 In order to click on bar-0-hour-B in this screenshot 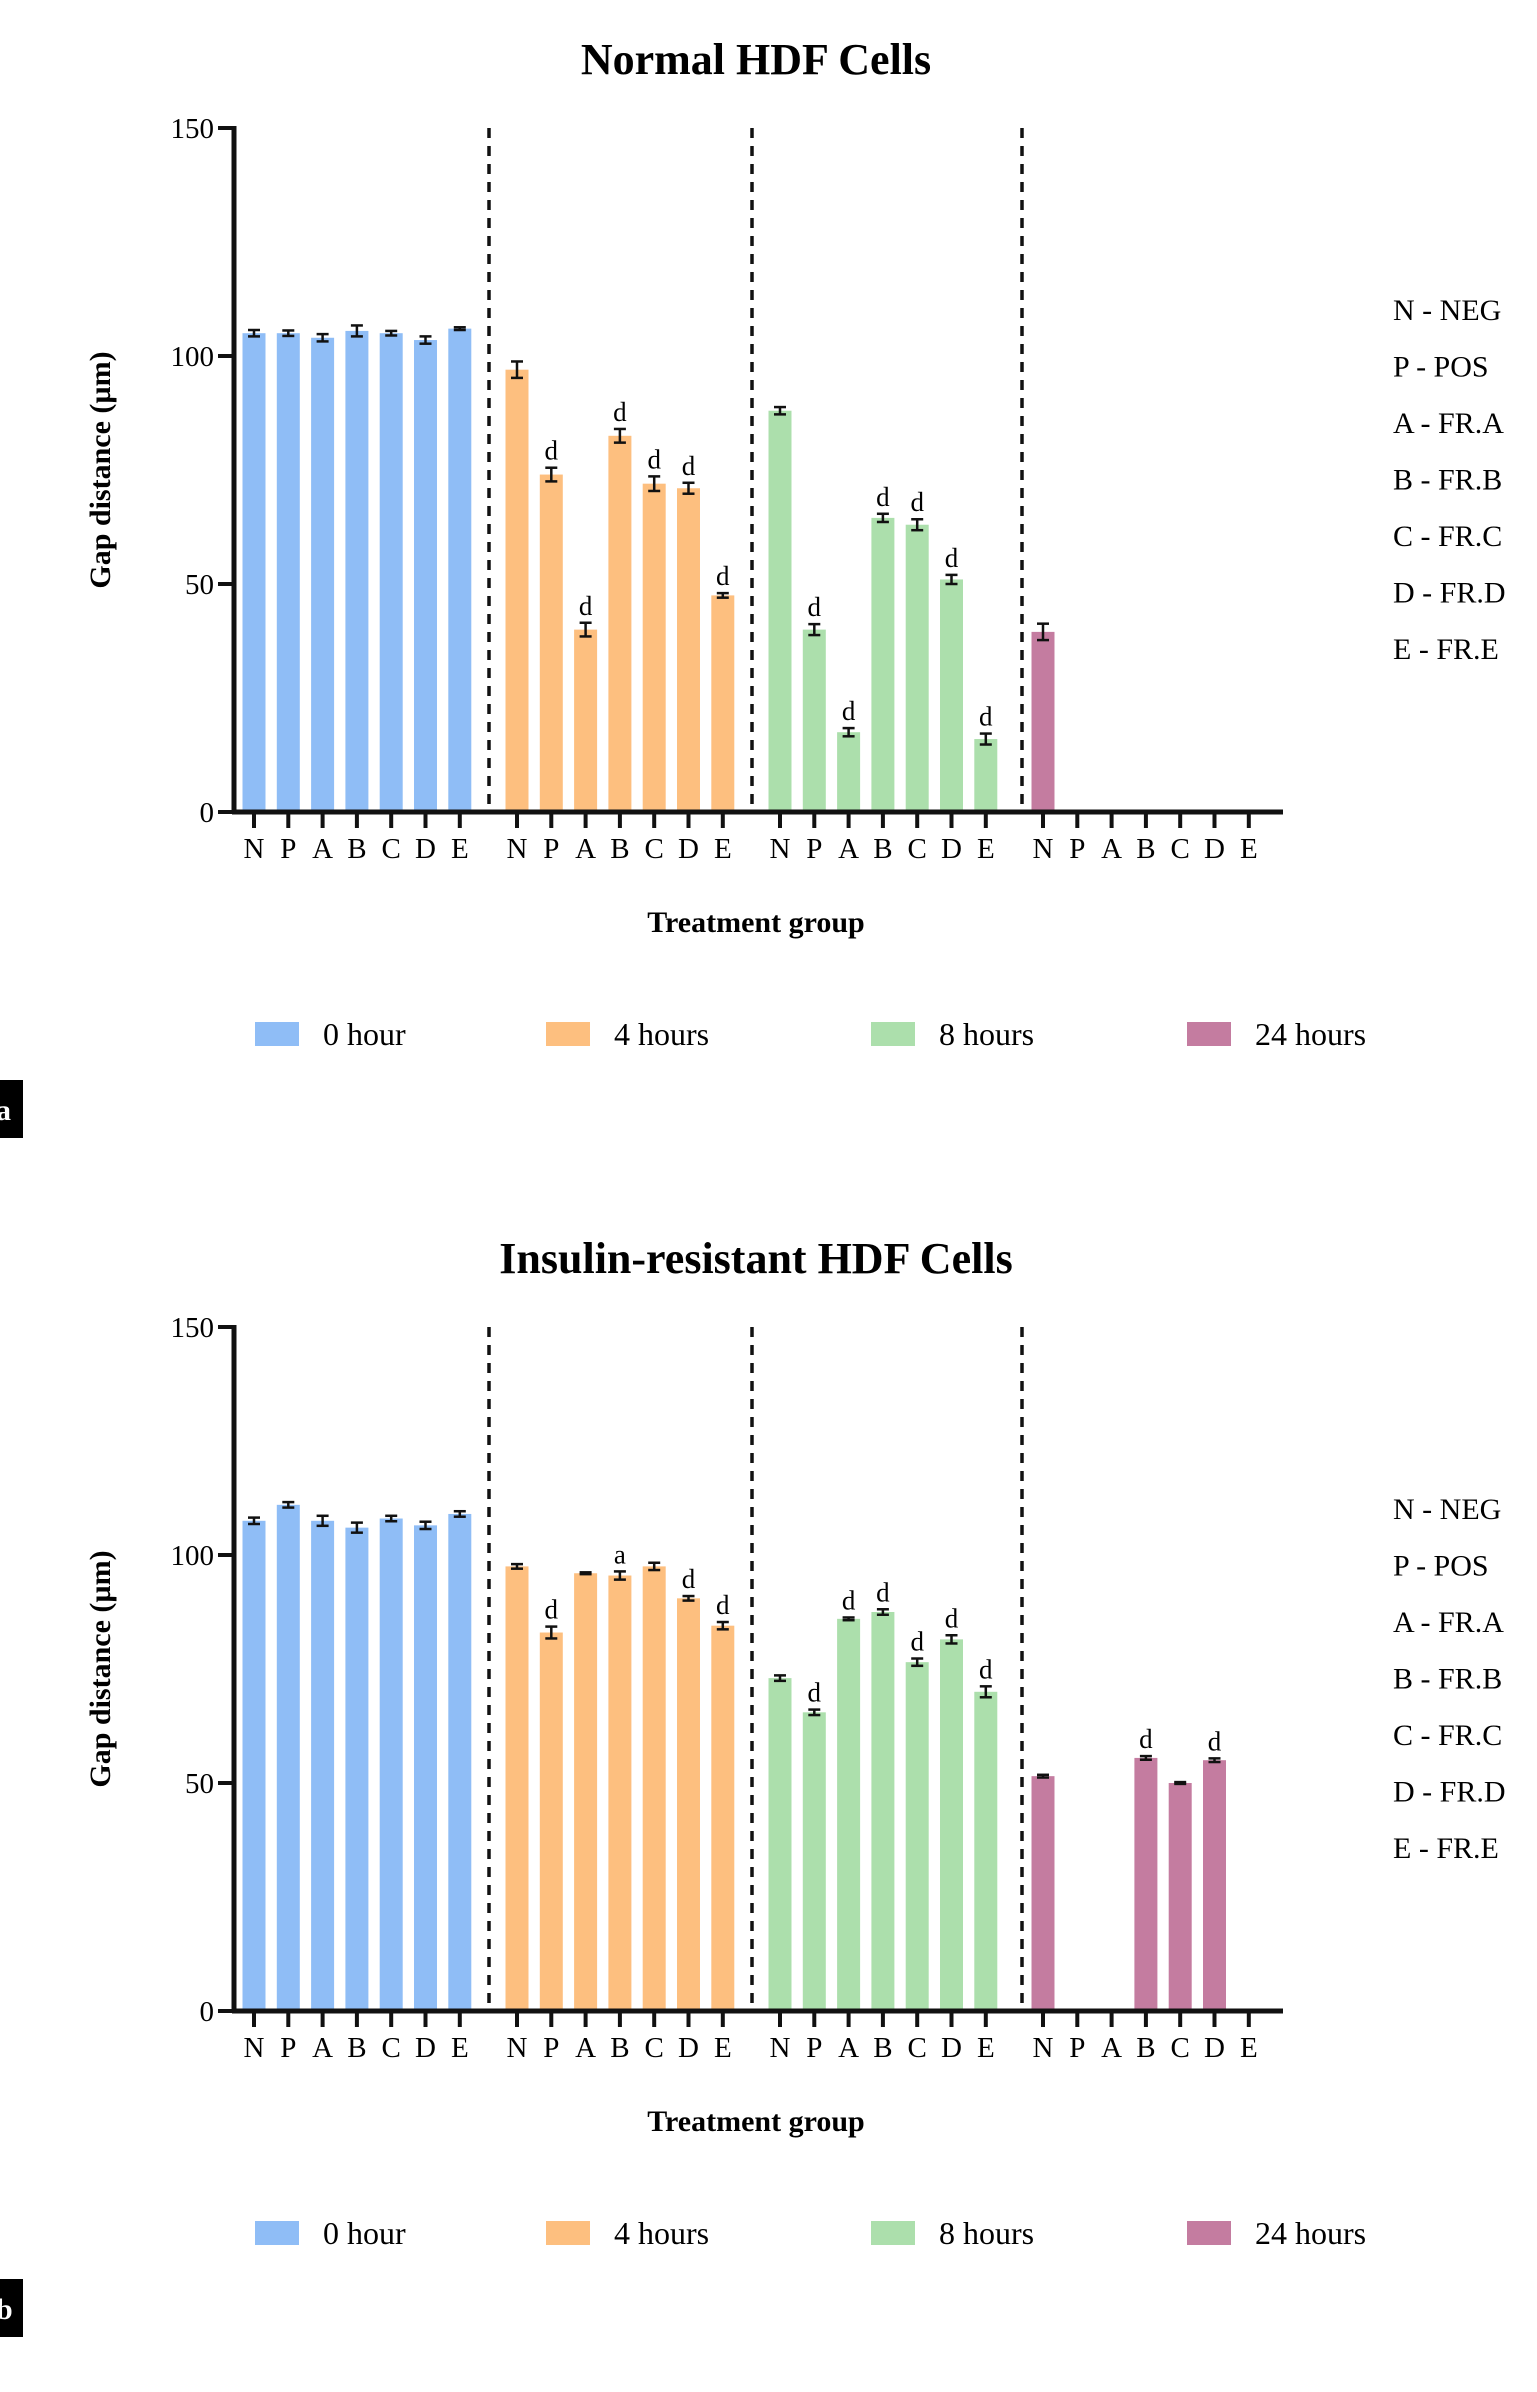, I will do `click(357, 571)`.